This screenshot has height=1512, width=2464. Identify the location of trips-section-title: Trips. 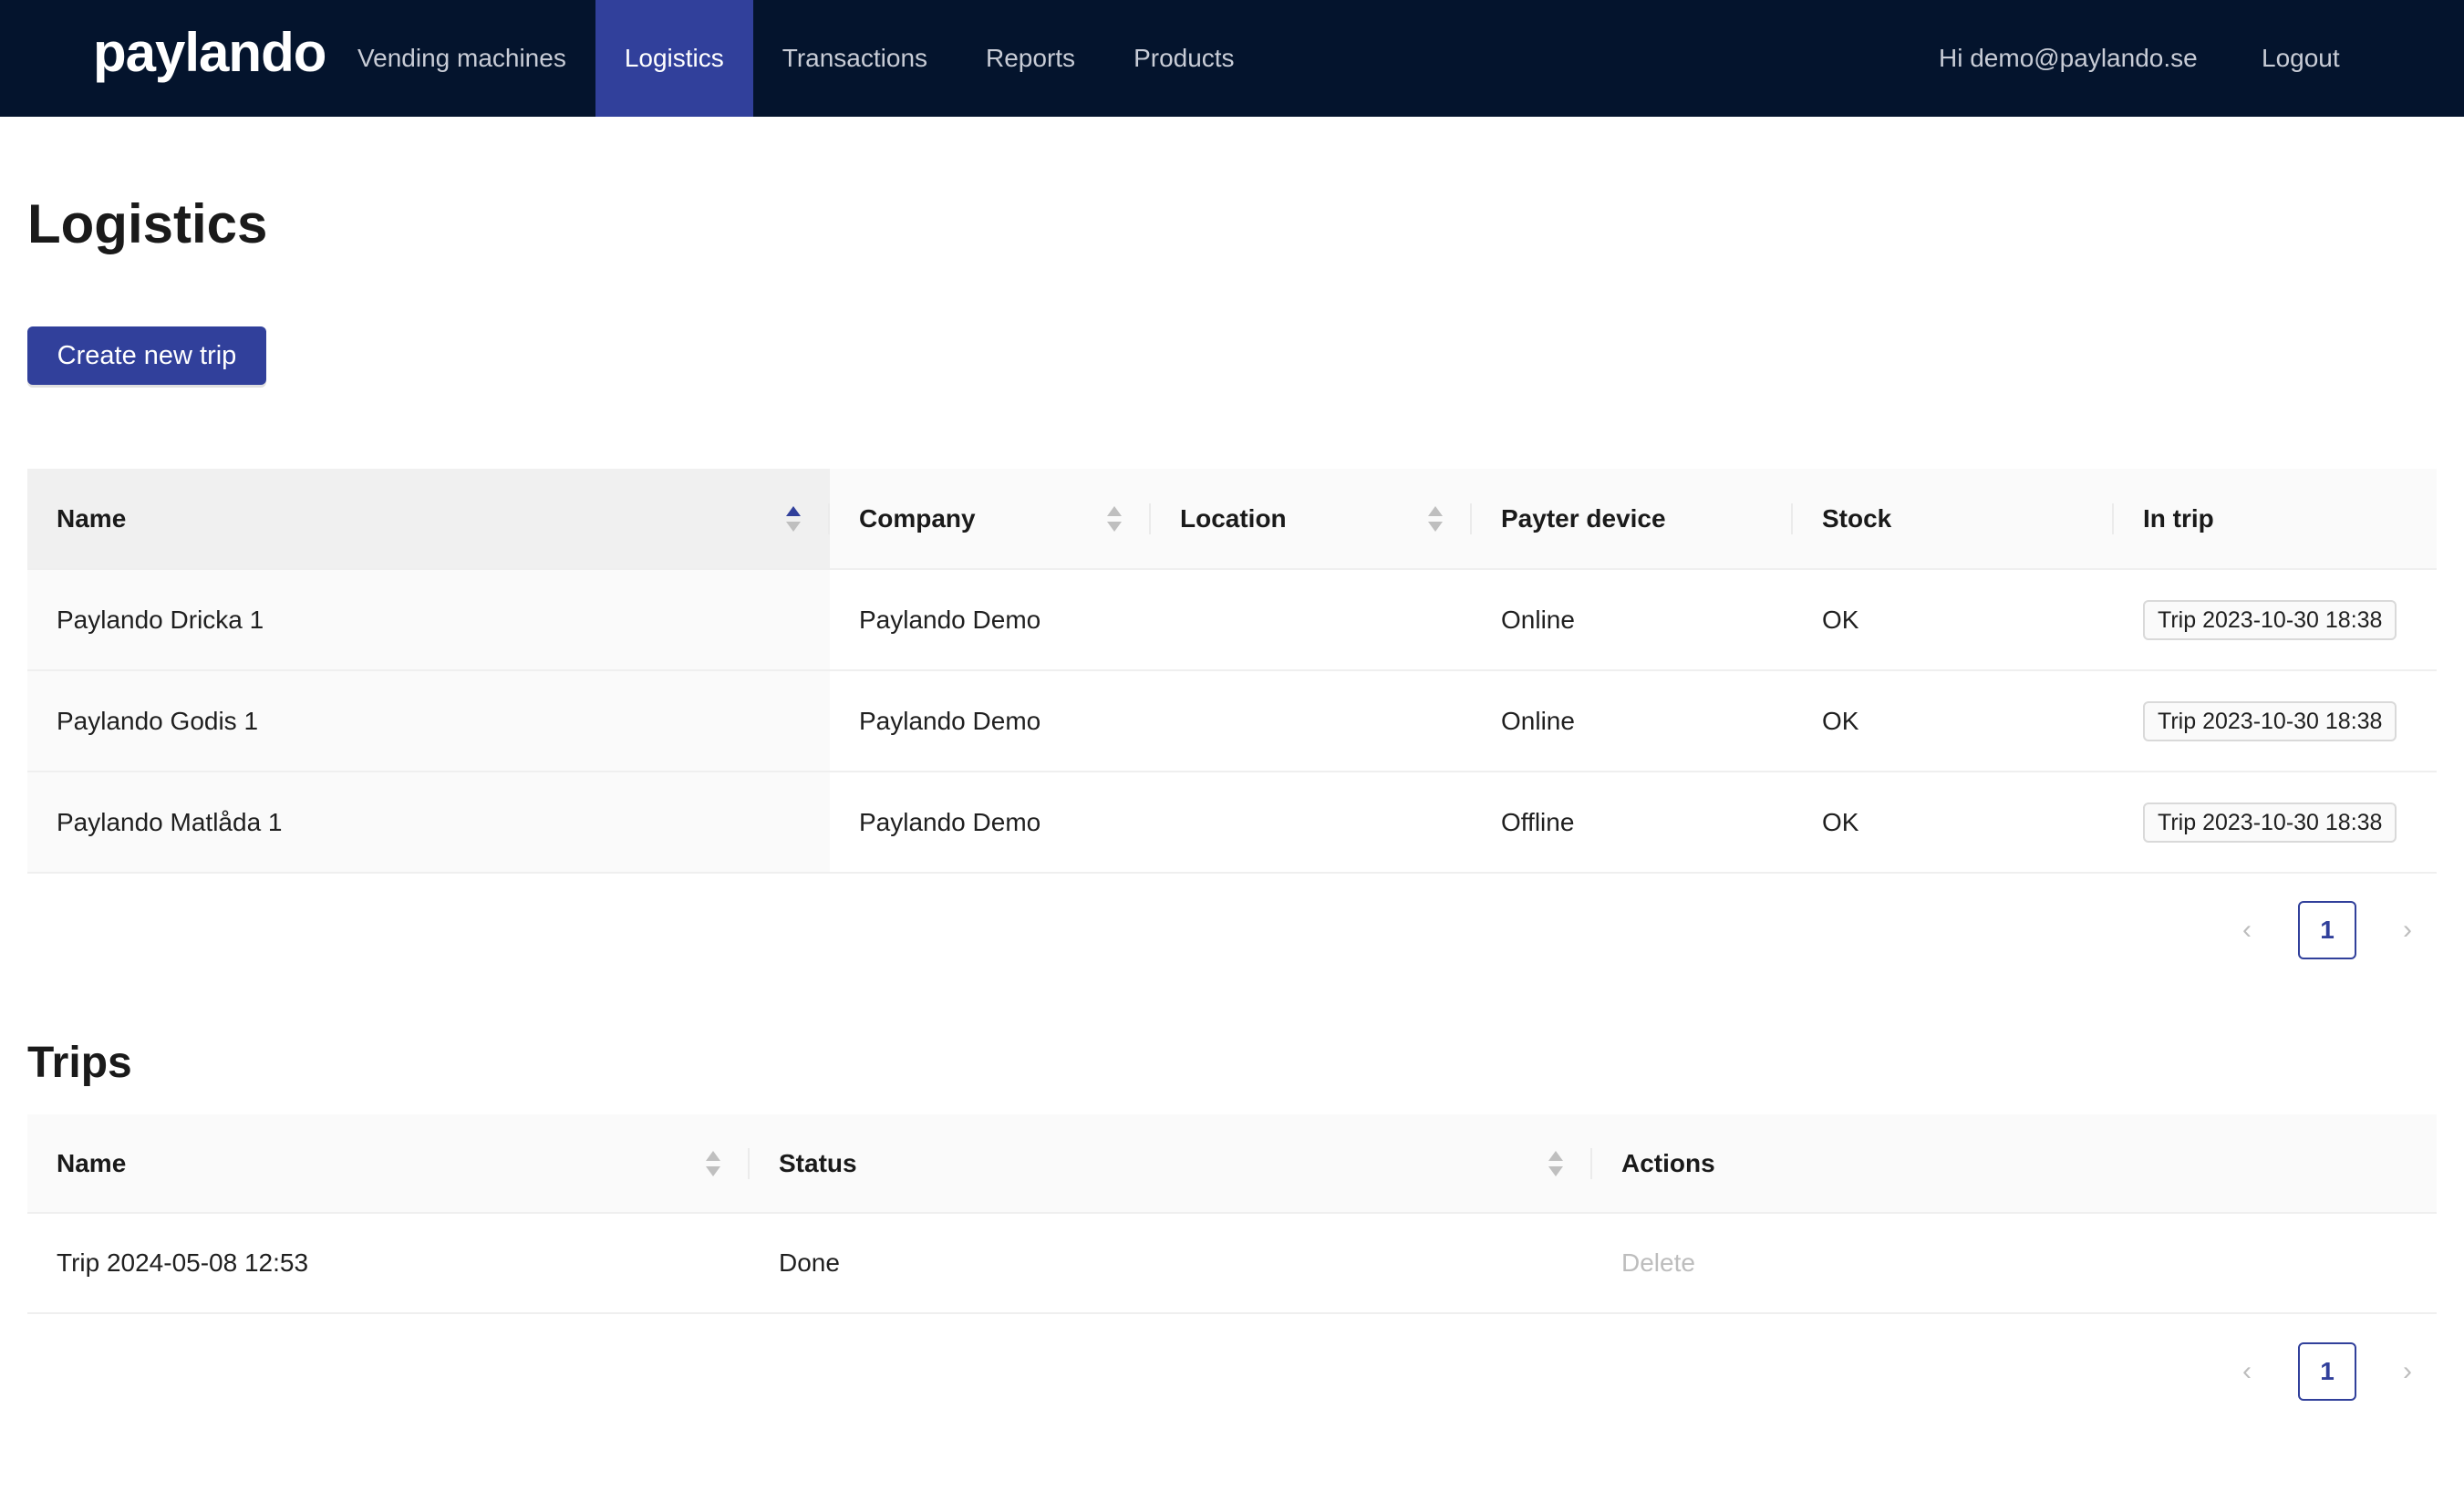
(80, 1063).